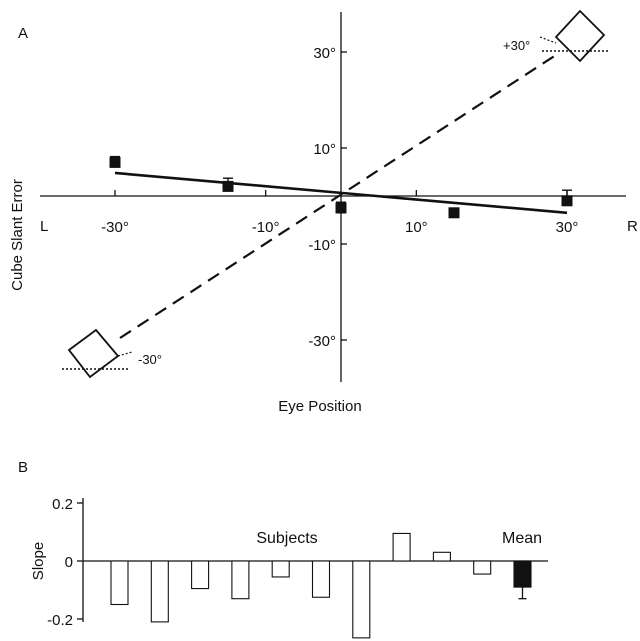 The height and width of the screenshot is (641, 640). Describe the element at coordinates (62, 504) in the screenshot. I see `panel-b-y-tick-label: 0.2` at that location.